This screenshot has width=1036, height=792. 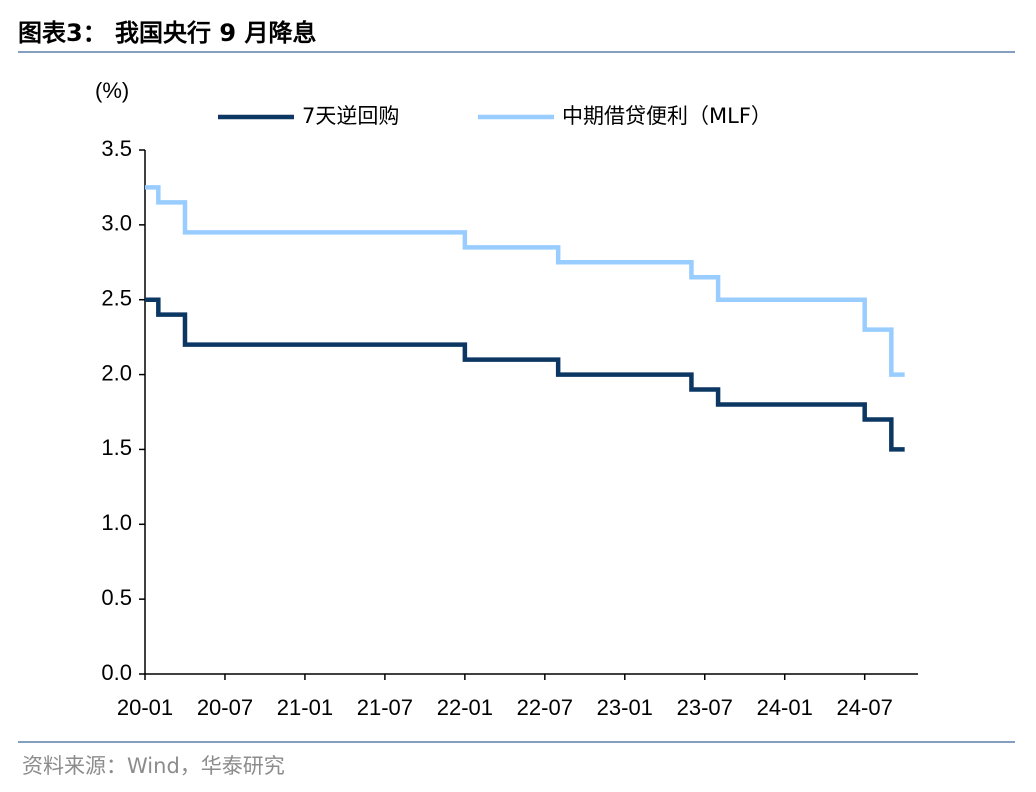 I want to click on series-line, so click(x=525, y=374).